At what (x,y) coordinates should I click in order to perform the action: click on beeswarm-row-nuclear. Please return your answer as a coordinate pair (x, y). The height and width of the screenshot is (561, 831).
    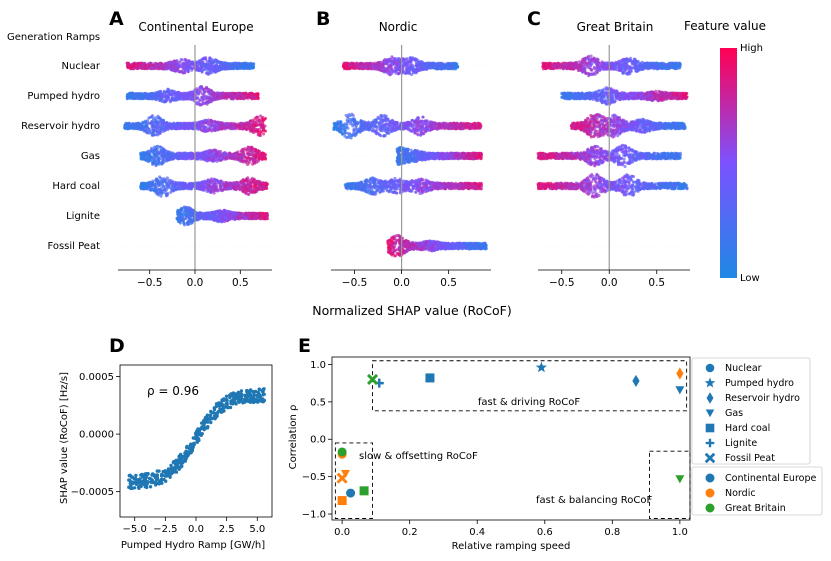
    Looking at the image, I should click on (191, 66).